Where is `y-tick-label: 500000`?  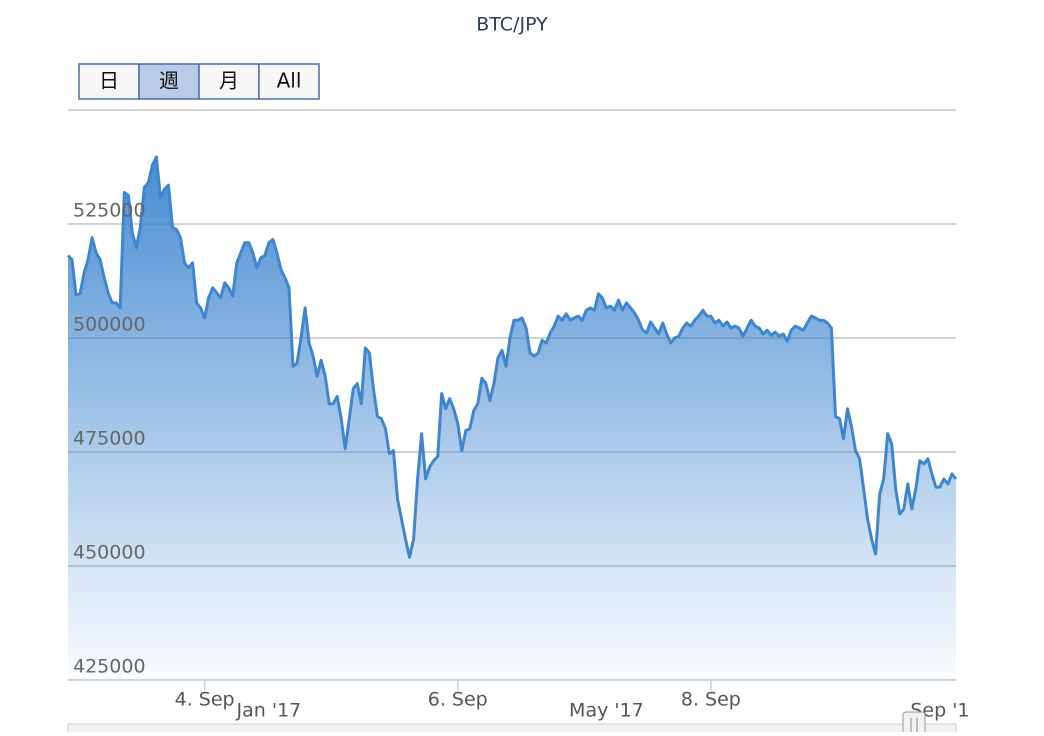 y-tick-label: 500000 is located at coordinates (109, 325).